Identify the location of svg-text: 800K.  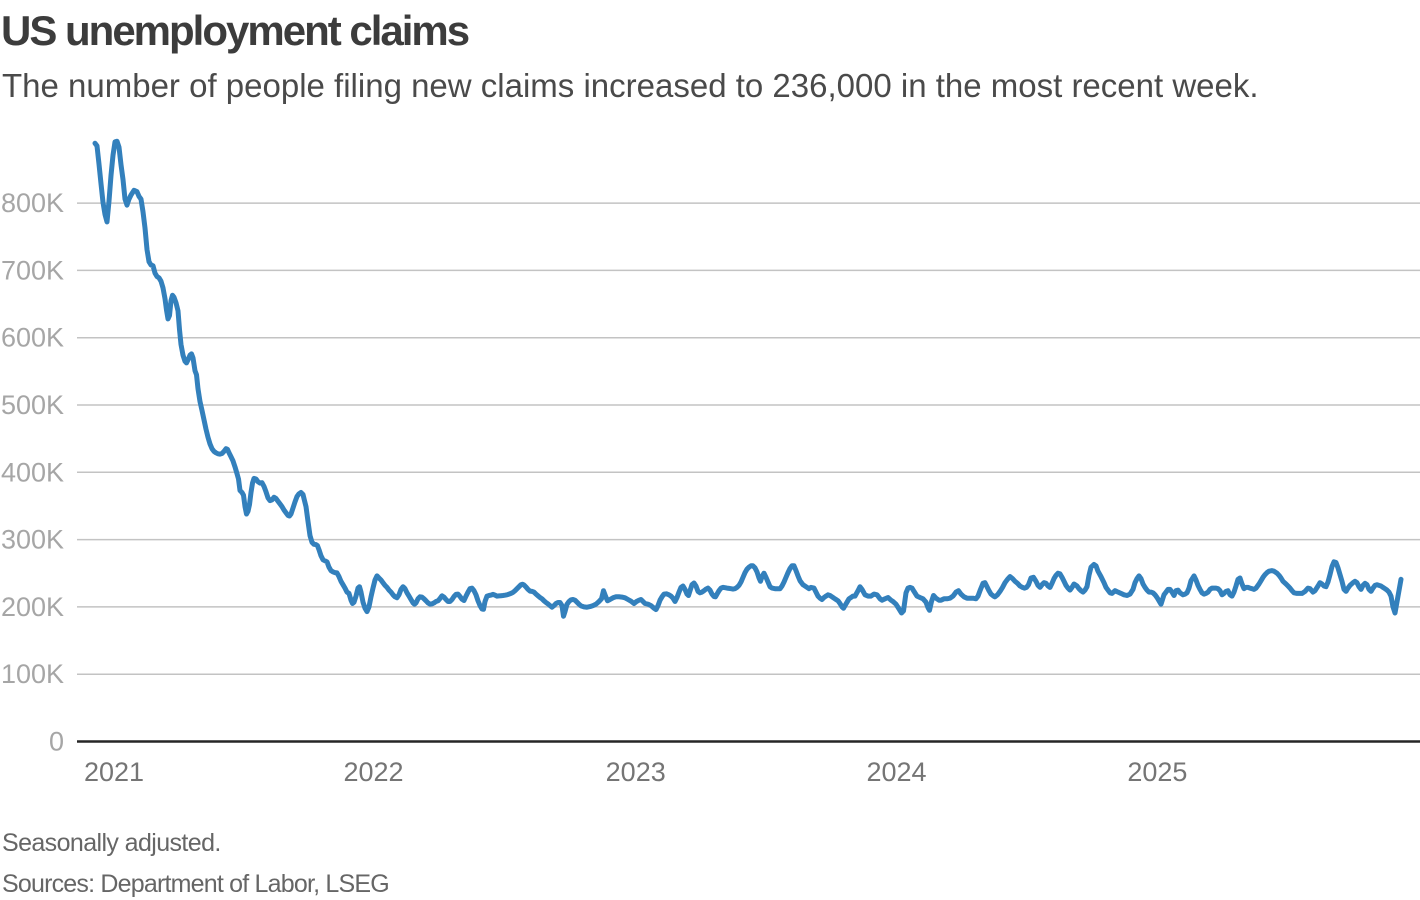
(32, 203).